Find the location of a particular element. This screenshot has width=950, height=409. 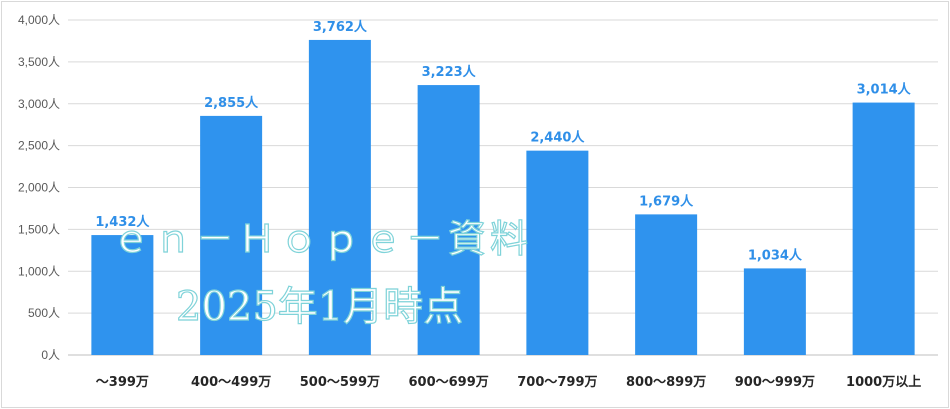

watermark: ｅｎ－Ｈｏｐｅ－資料 2025年1月時点 is located at coordinates (321, 273).